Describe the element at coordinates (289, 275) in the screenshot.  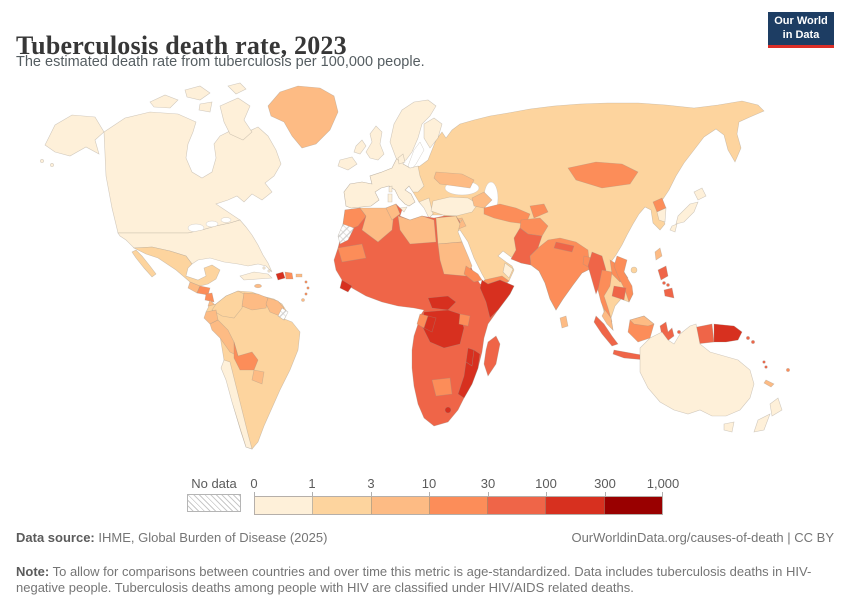
I see `region-dominican-republic` at that location.